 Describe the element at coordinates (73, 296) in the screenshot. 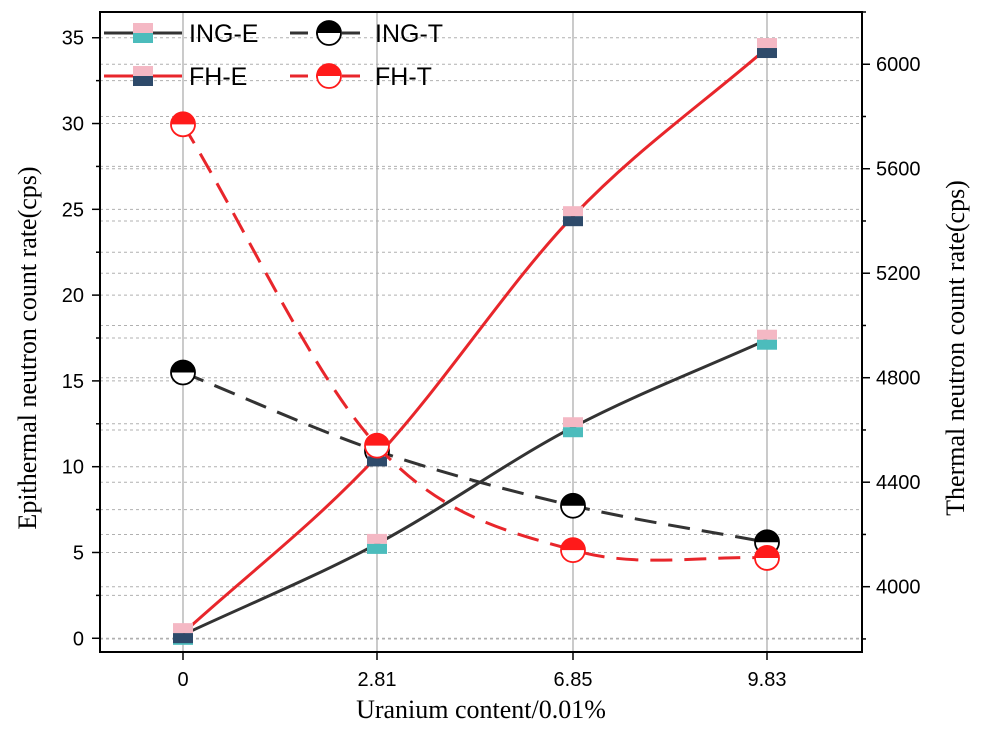

I see `y-left-tick-label: 20` at that location.